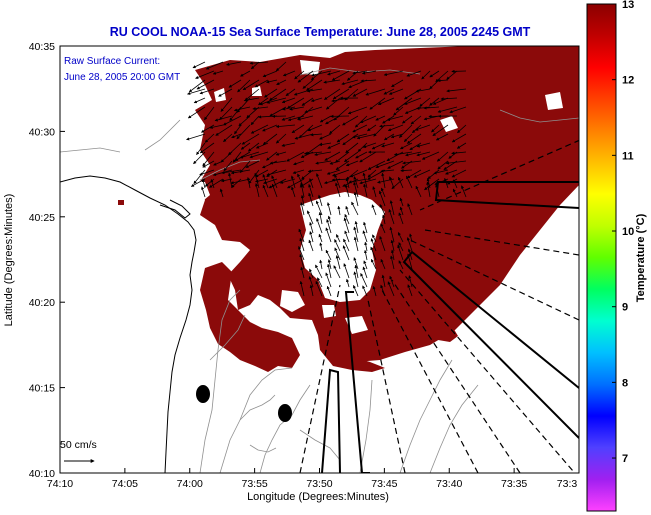  Describe the element at coordinates (514, 484) in the screenshot. I see `x-tick-label: 73:35` at that location.